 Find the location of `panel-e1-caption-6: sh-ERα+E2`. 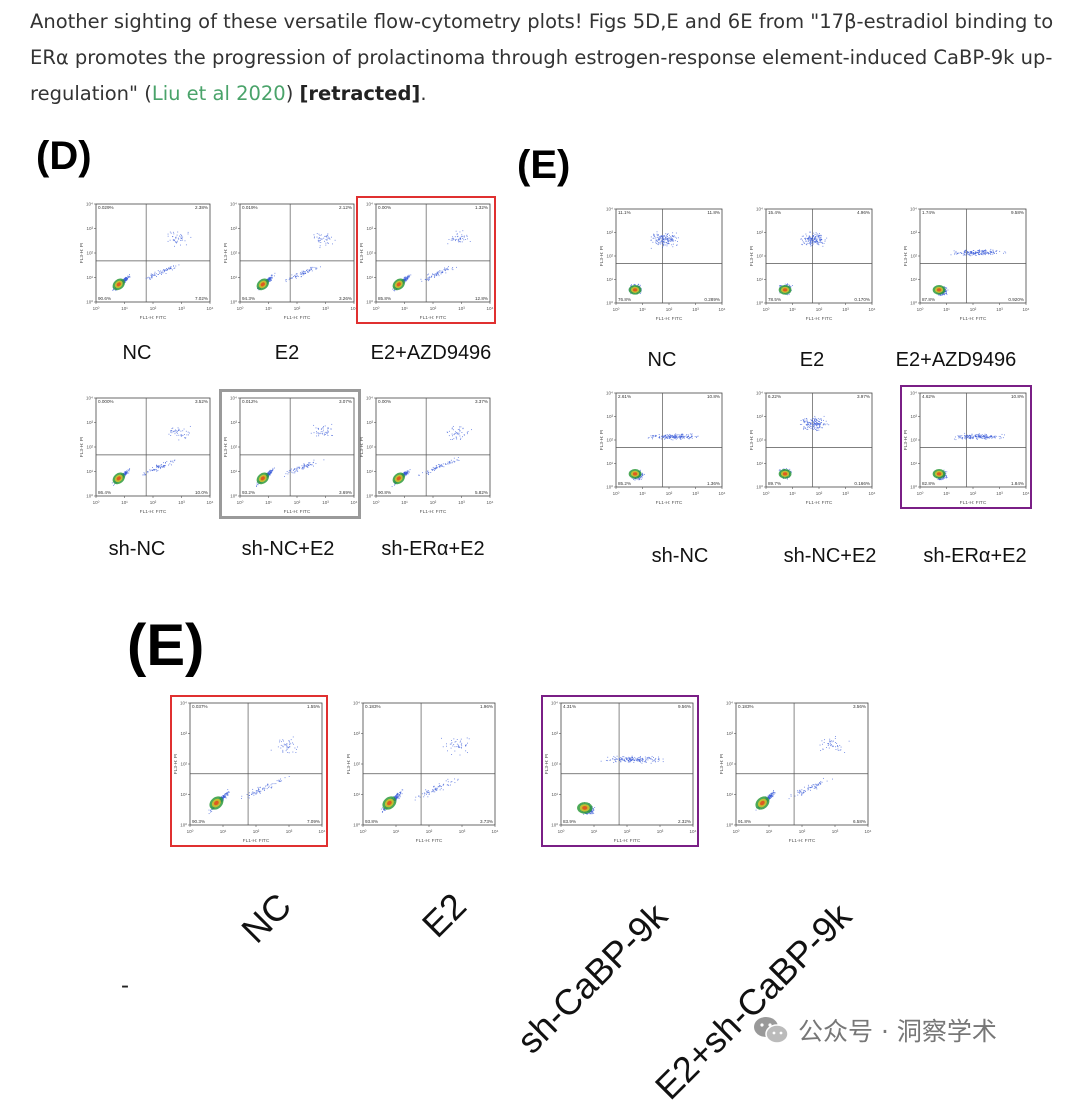

panel-e1-caption-6: sh-ERα+E2 is located at coordinates (975, 556).